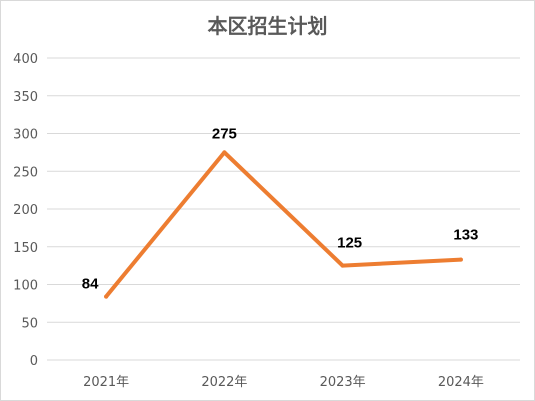  Describe the element at coordinates (25, 97) in the screenshot. I see `y-tick-label: 350` at that location.